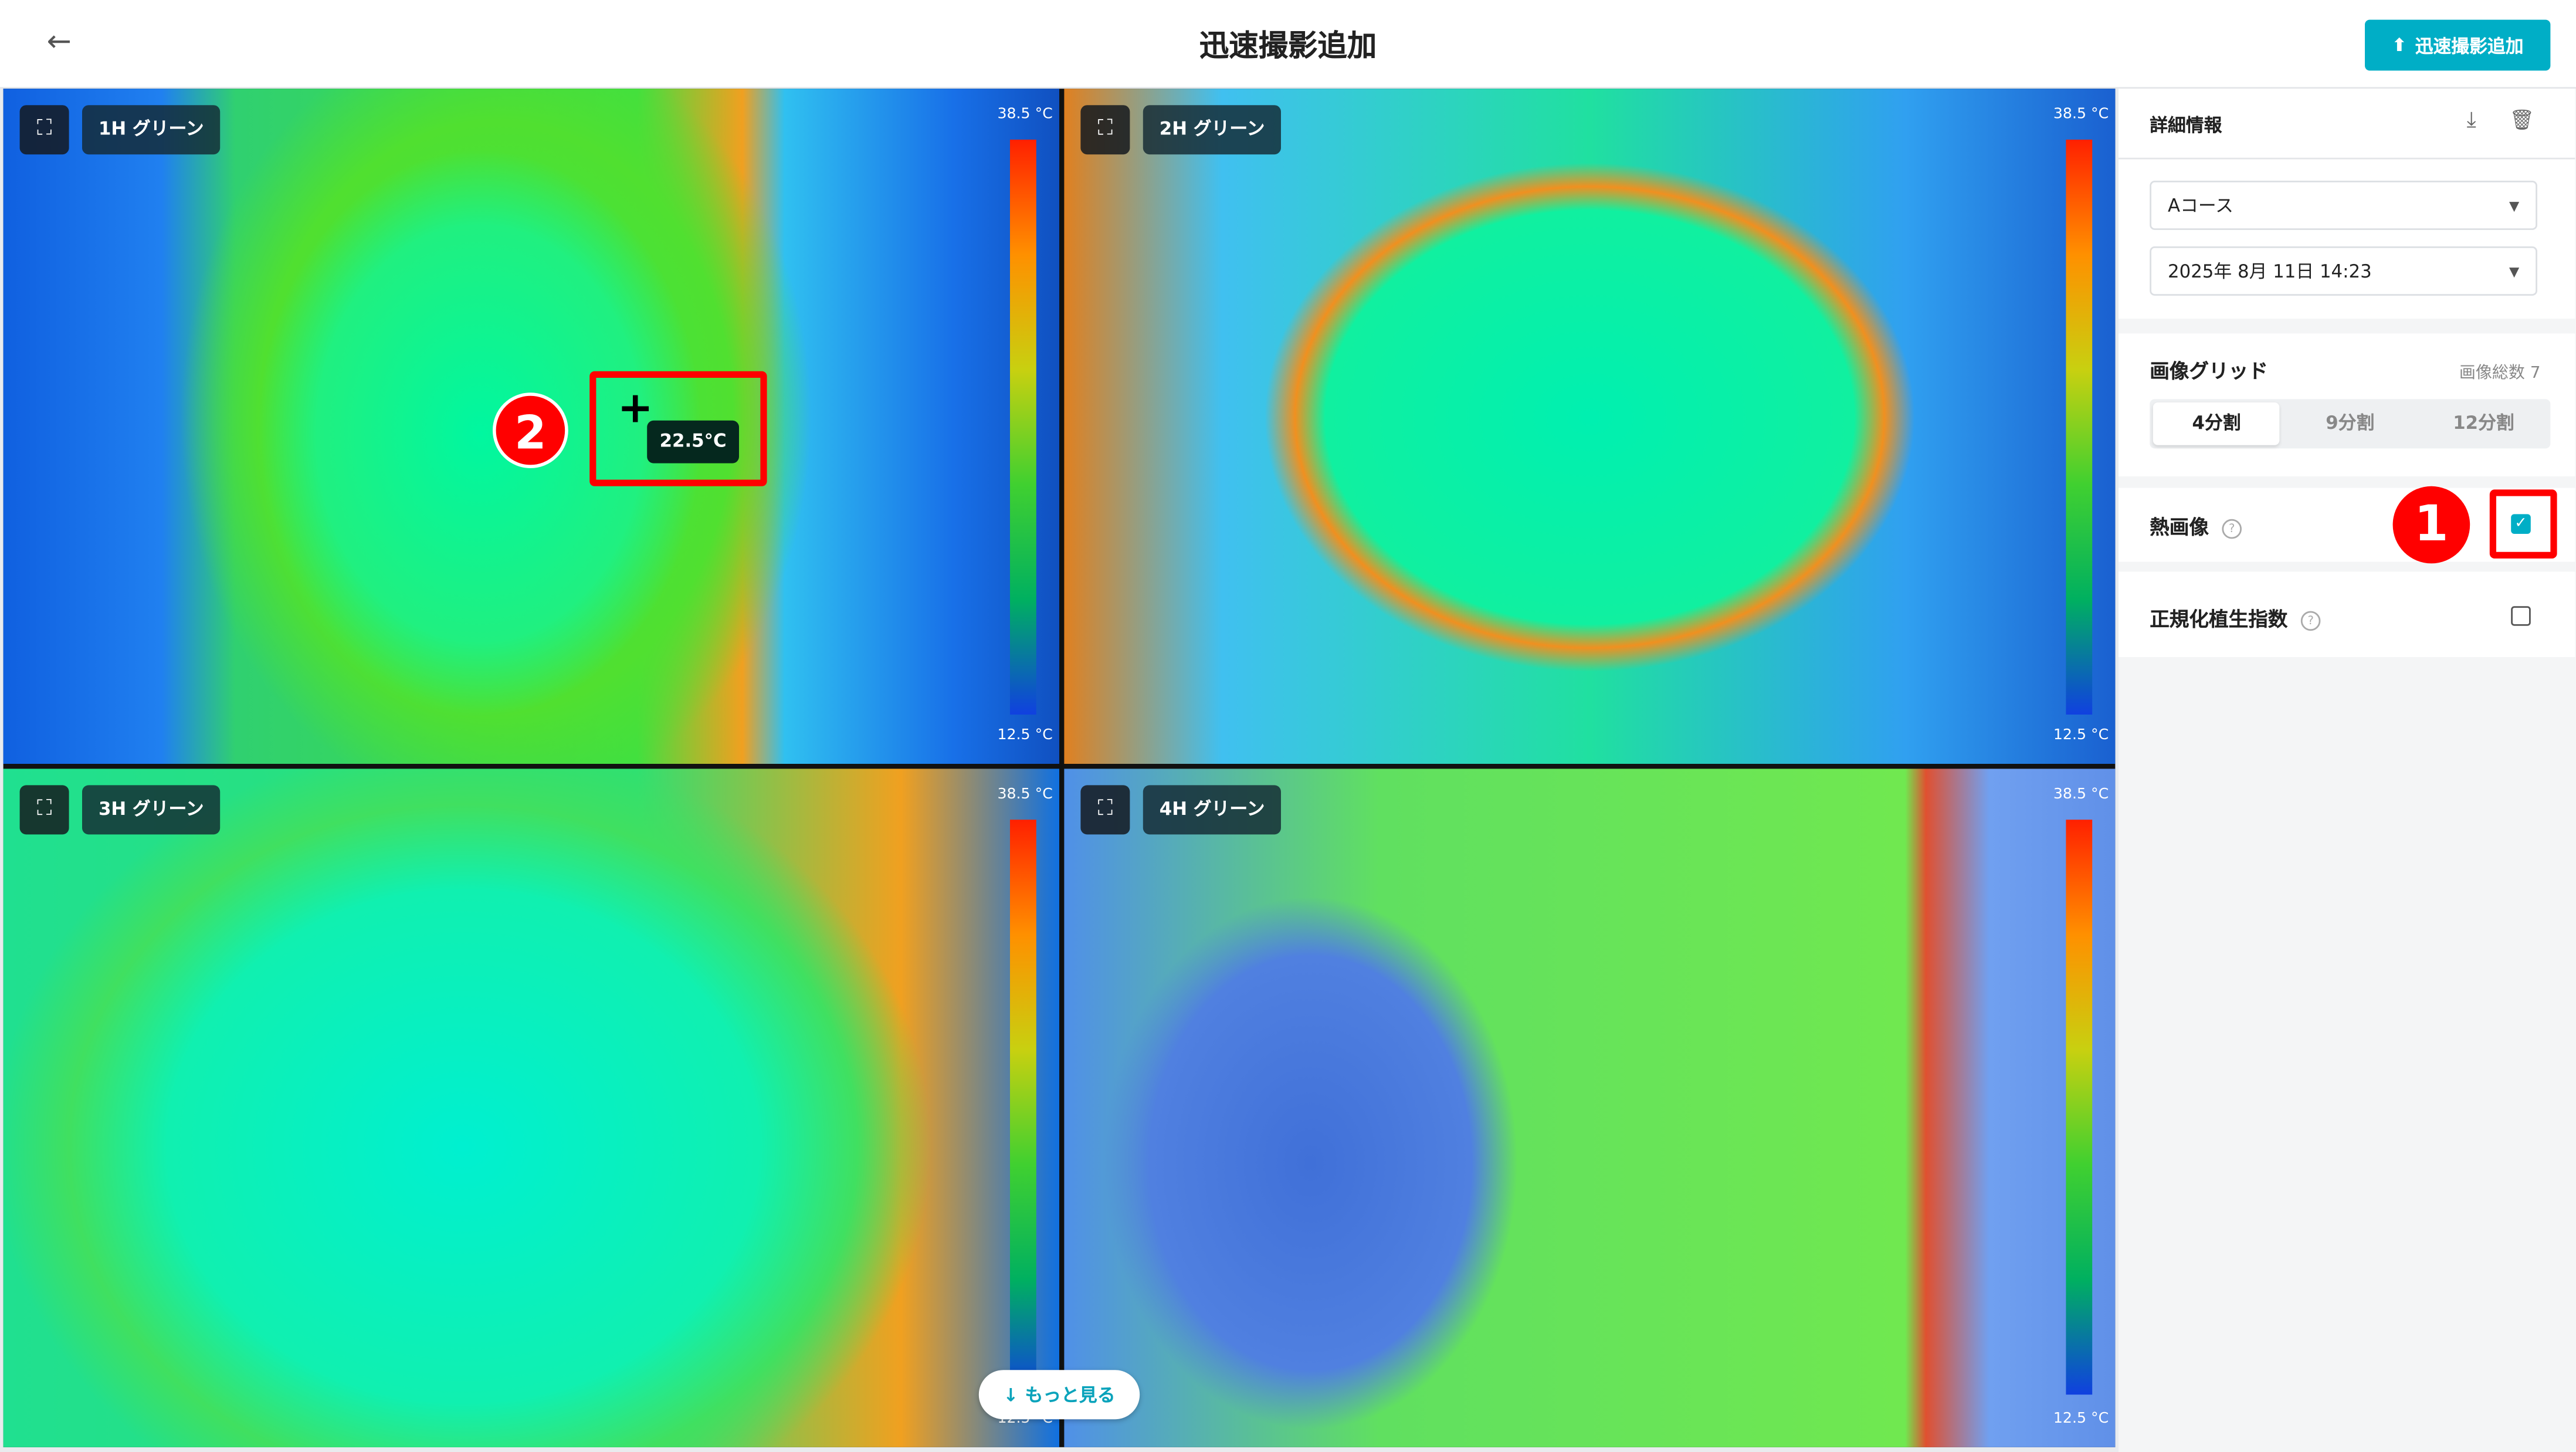  Describe the element at coordinates (151, 810) in the screenshot. I see `panel-label: 3H グリーン` at that location.